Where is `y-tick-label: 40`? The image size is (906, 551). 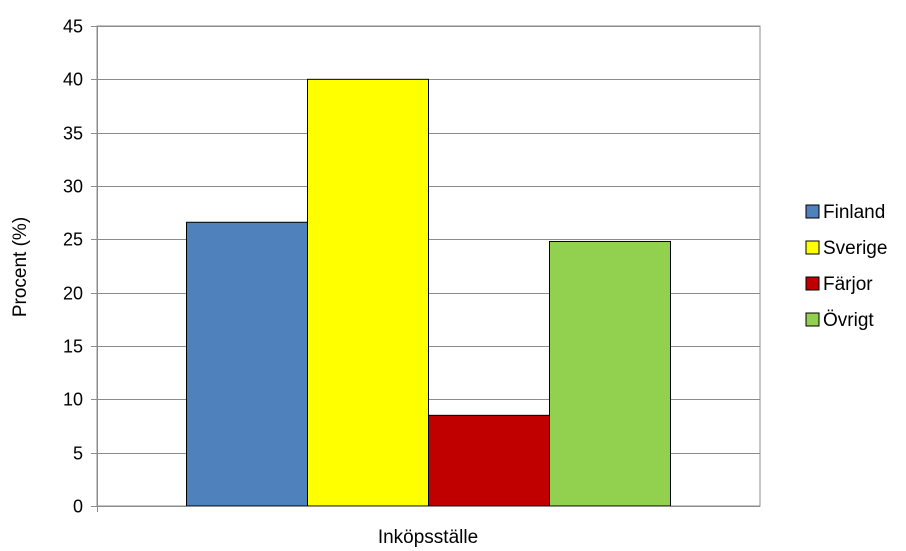 y-tick-label: 40 is located at coordinates (73, 80).